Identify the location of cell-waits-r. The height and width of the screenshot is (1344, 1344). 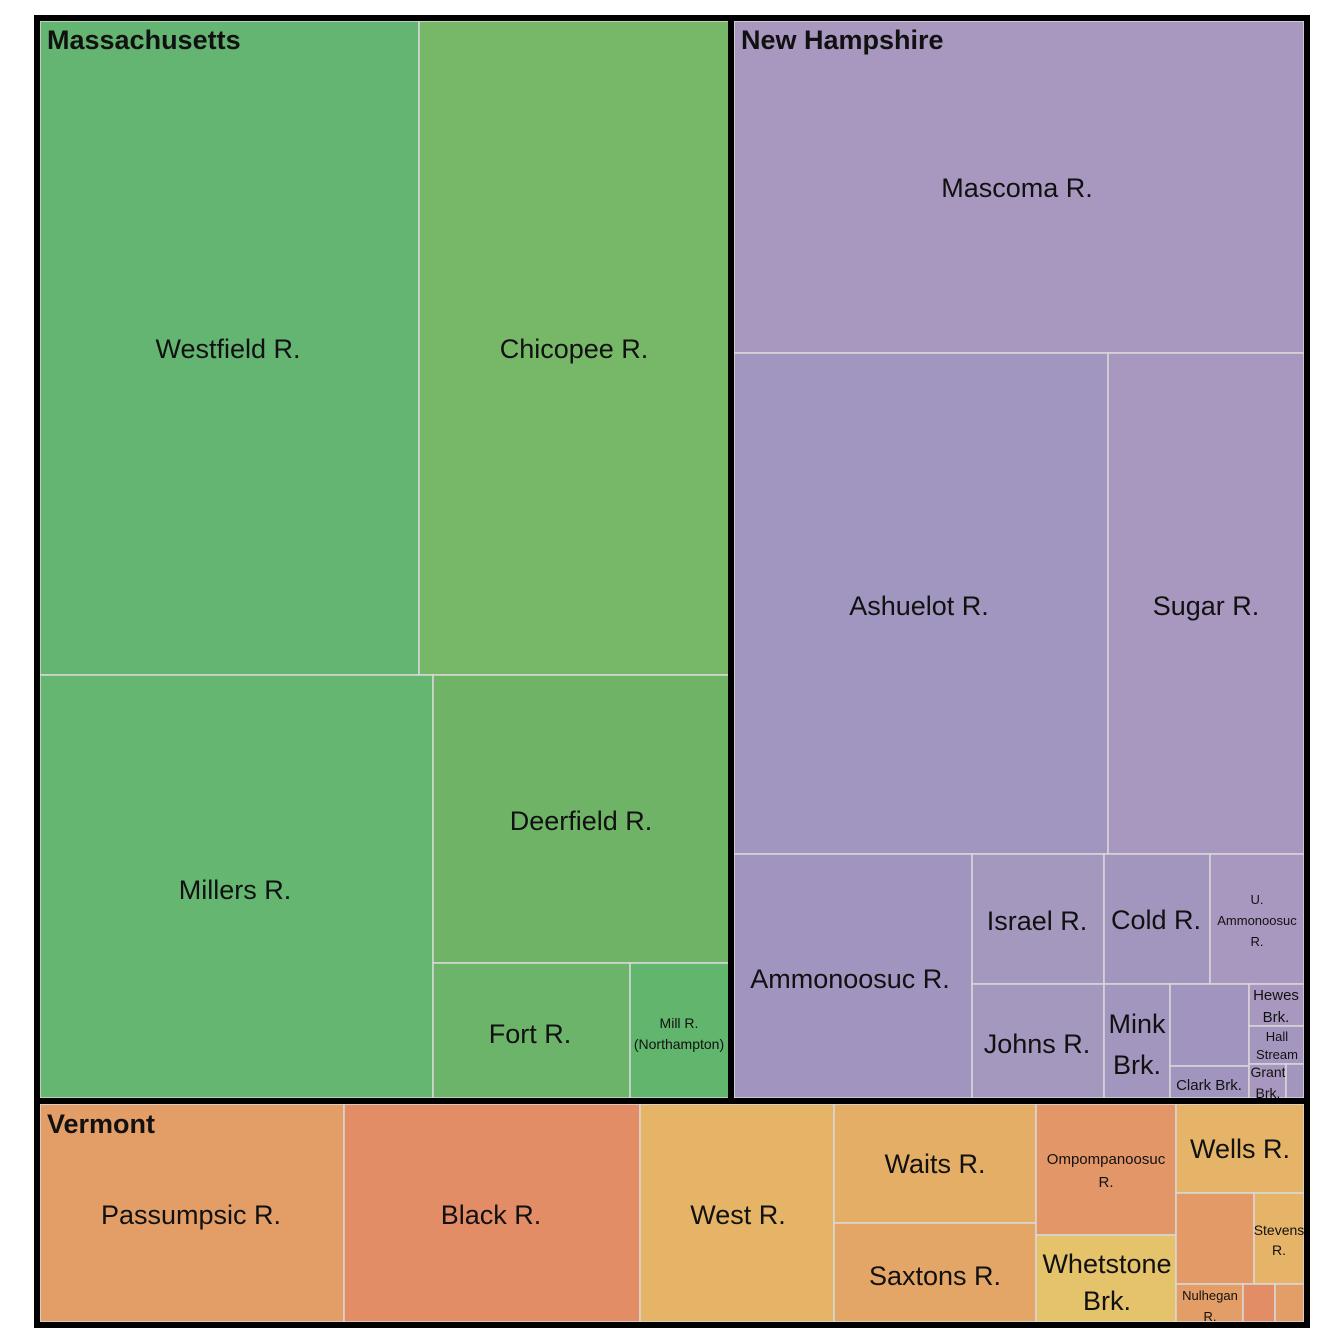
(935, 1163).